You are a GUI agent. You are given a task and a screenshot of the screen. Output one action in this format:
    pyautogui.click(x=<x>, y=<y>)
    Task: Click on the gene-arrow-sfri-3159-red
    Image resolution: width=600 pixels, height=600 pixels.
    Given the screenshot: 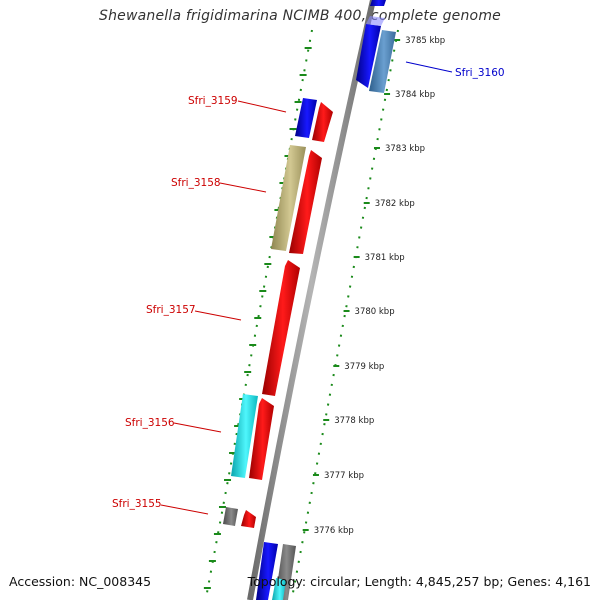 What is the action you would take?
    pyautogui.click(x=322, y=122)
    